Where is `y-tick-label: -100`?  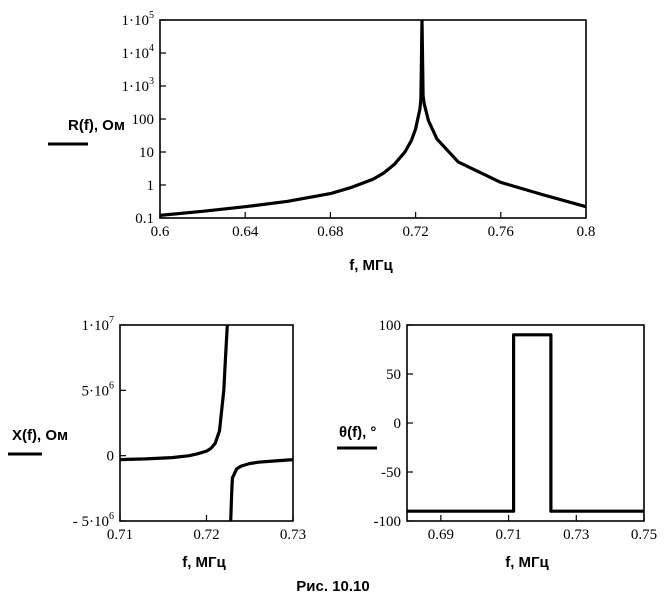
y-tick-label: -100 is located at coordinates (388, 522).